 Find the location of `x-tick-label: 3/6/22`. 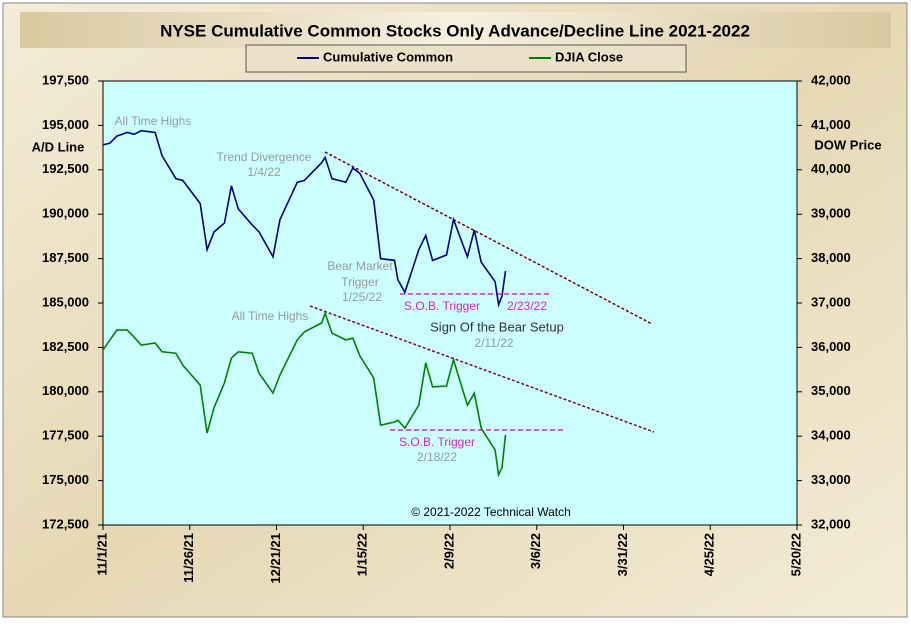

x-tick-label: 3/6/22 is located at coordinates (535, 551).